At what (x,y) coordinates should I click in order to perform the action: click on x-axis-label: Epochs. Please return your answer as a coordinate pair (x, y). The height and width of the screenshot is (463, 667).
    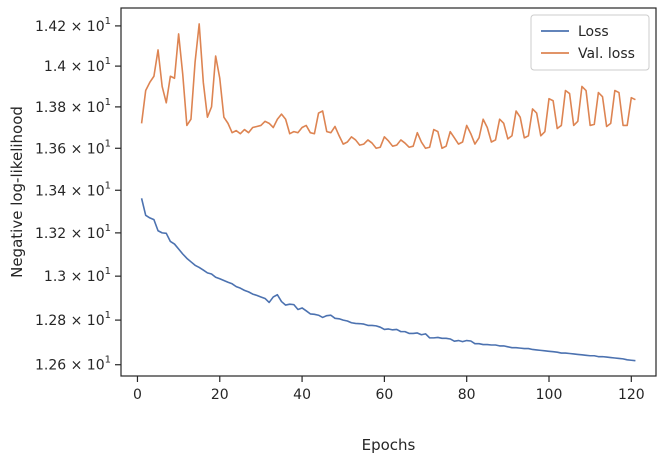
    Looking at the image, I should click on (389, 445).